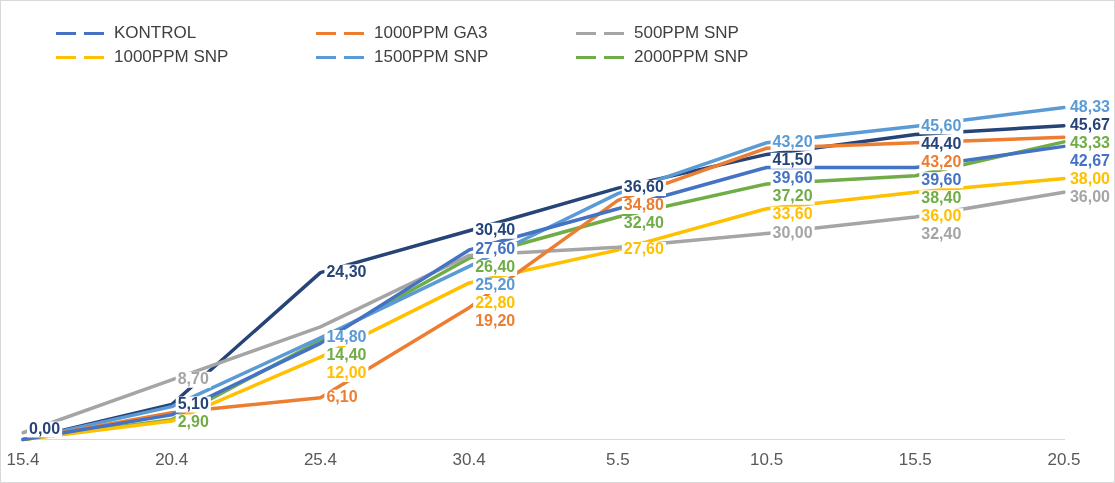 The image size is (1115, 483). Describe the element at coordinates (172, 460) in the screenshot. I see `x-tick-label: 20.4` at that location.